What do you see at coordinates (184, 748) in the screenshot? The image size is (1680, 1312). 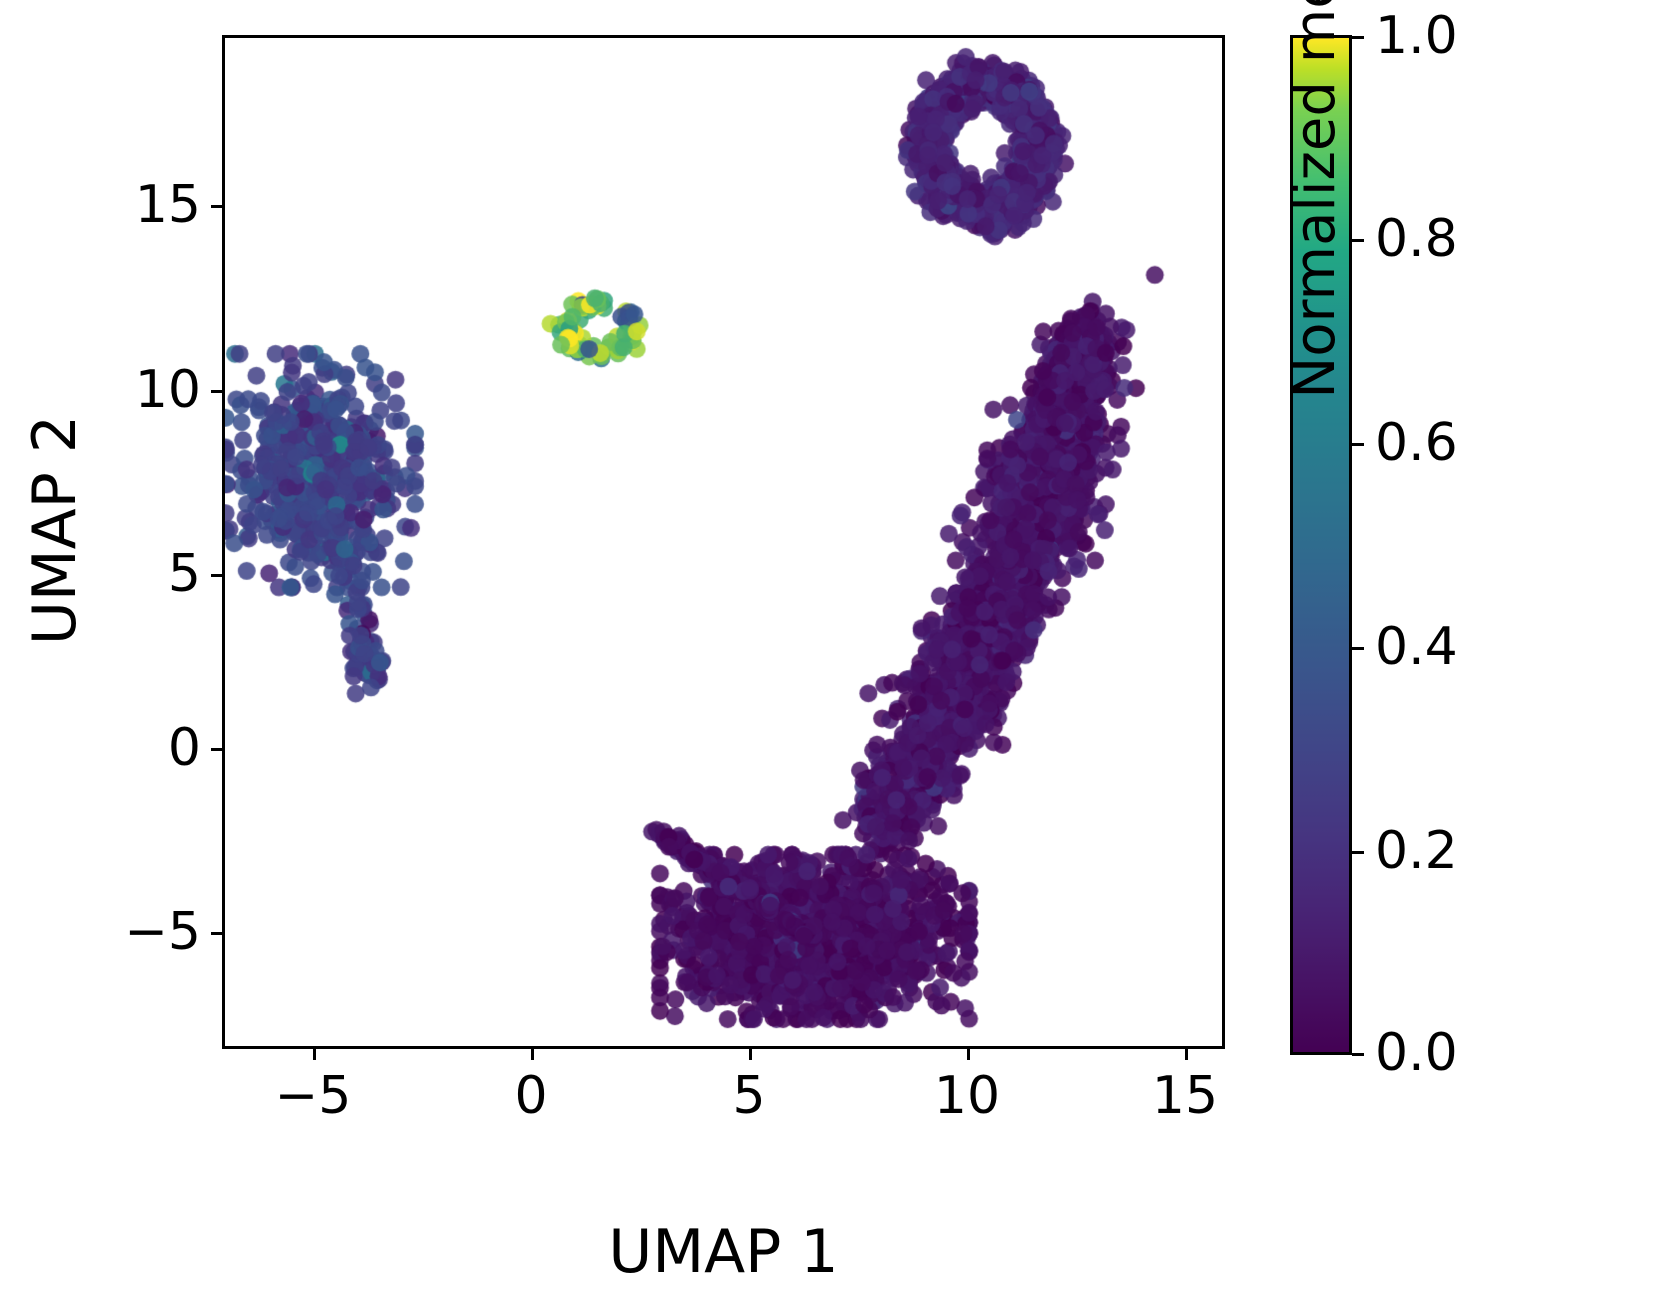 I see `y-tick-label-0: 0` at bounding box center [184, 748].